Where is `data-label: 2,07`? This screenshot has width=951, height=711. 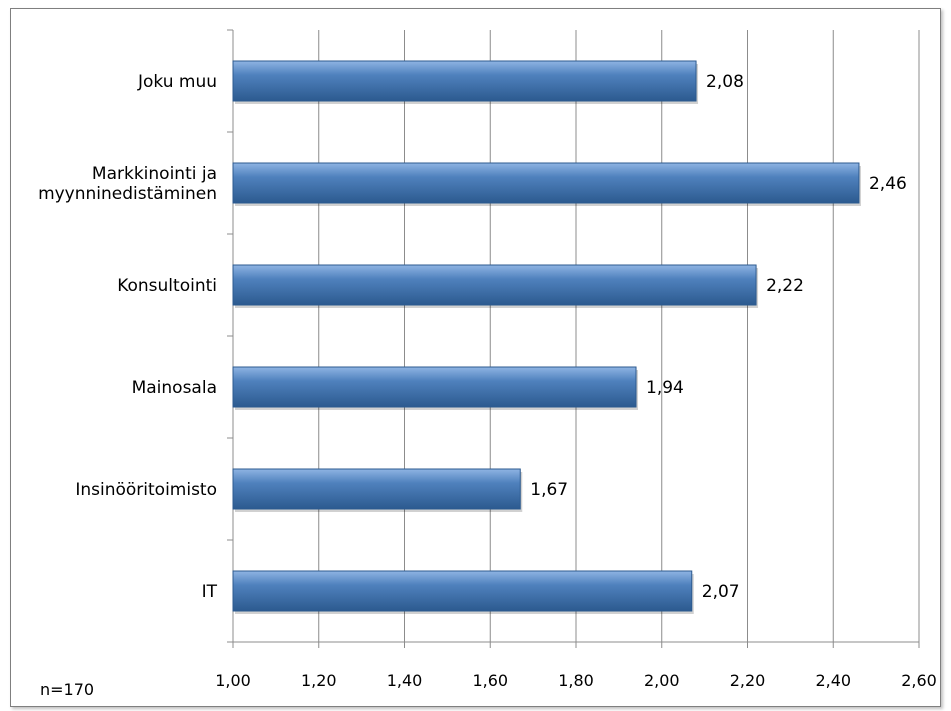
data-label: 2,07 is located at coordinates (721, 592).